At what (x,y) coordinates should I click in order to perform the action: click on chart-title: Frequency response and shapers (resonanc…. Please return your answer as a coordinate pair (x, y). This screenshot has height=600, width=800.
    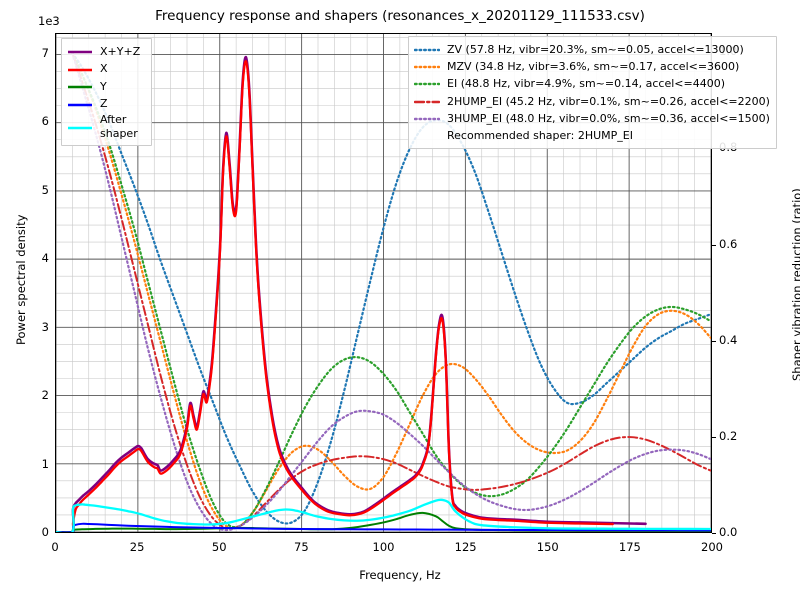
    Looking at the image, I should click on (400, 16).